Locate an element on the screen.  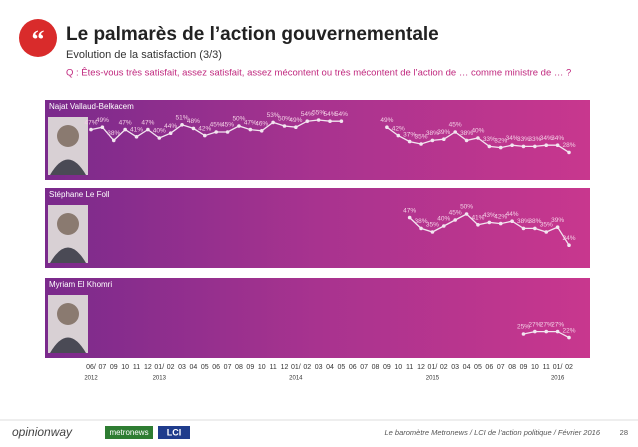
photo-head is located at coordinates (68, 224).